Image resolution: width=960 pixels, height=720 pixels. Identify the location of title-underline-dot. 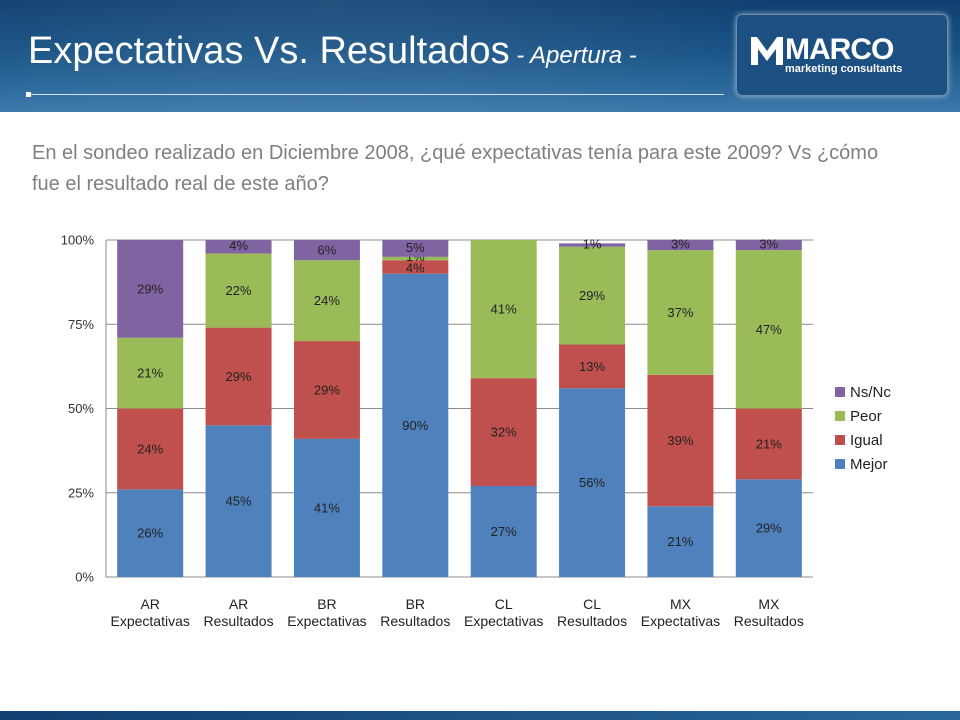
(28, 94).